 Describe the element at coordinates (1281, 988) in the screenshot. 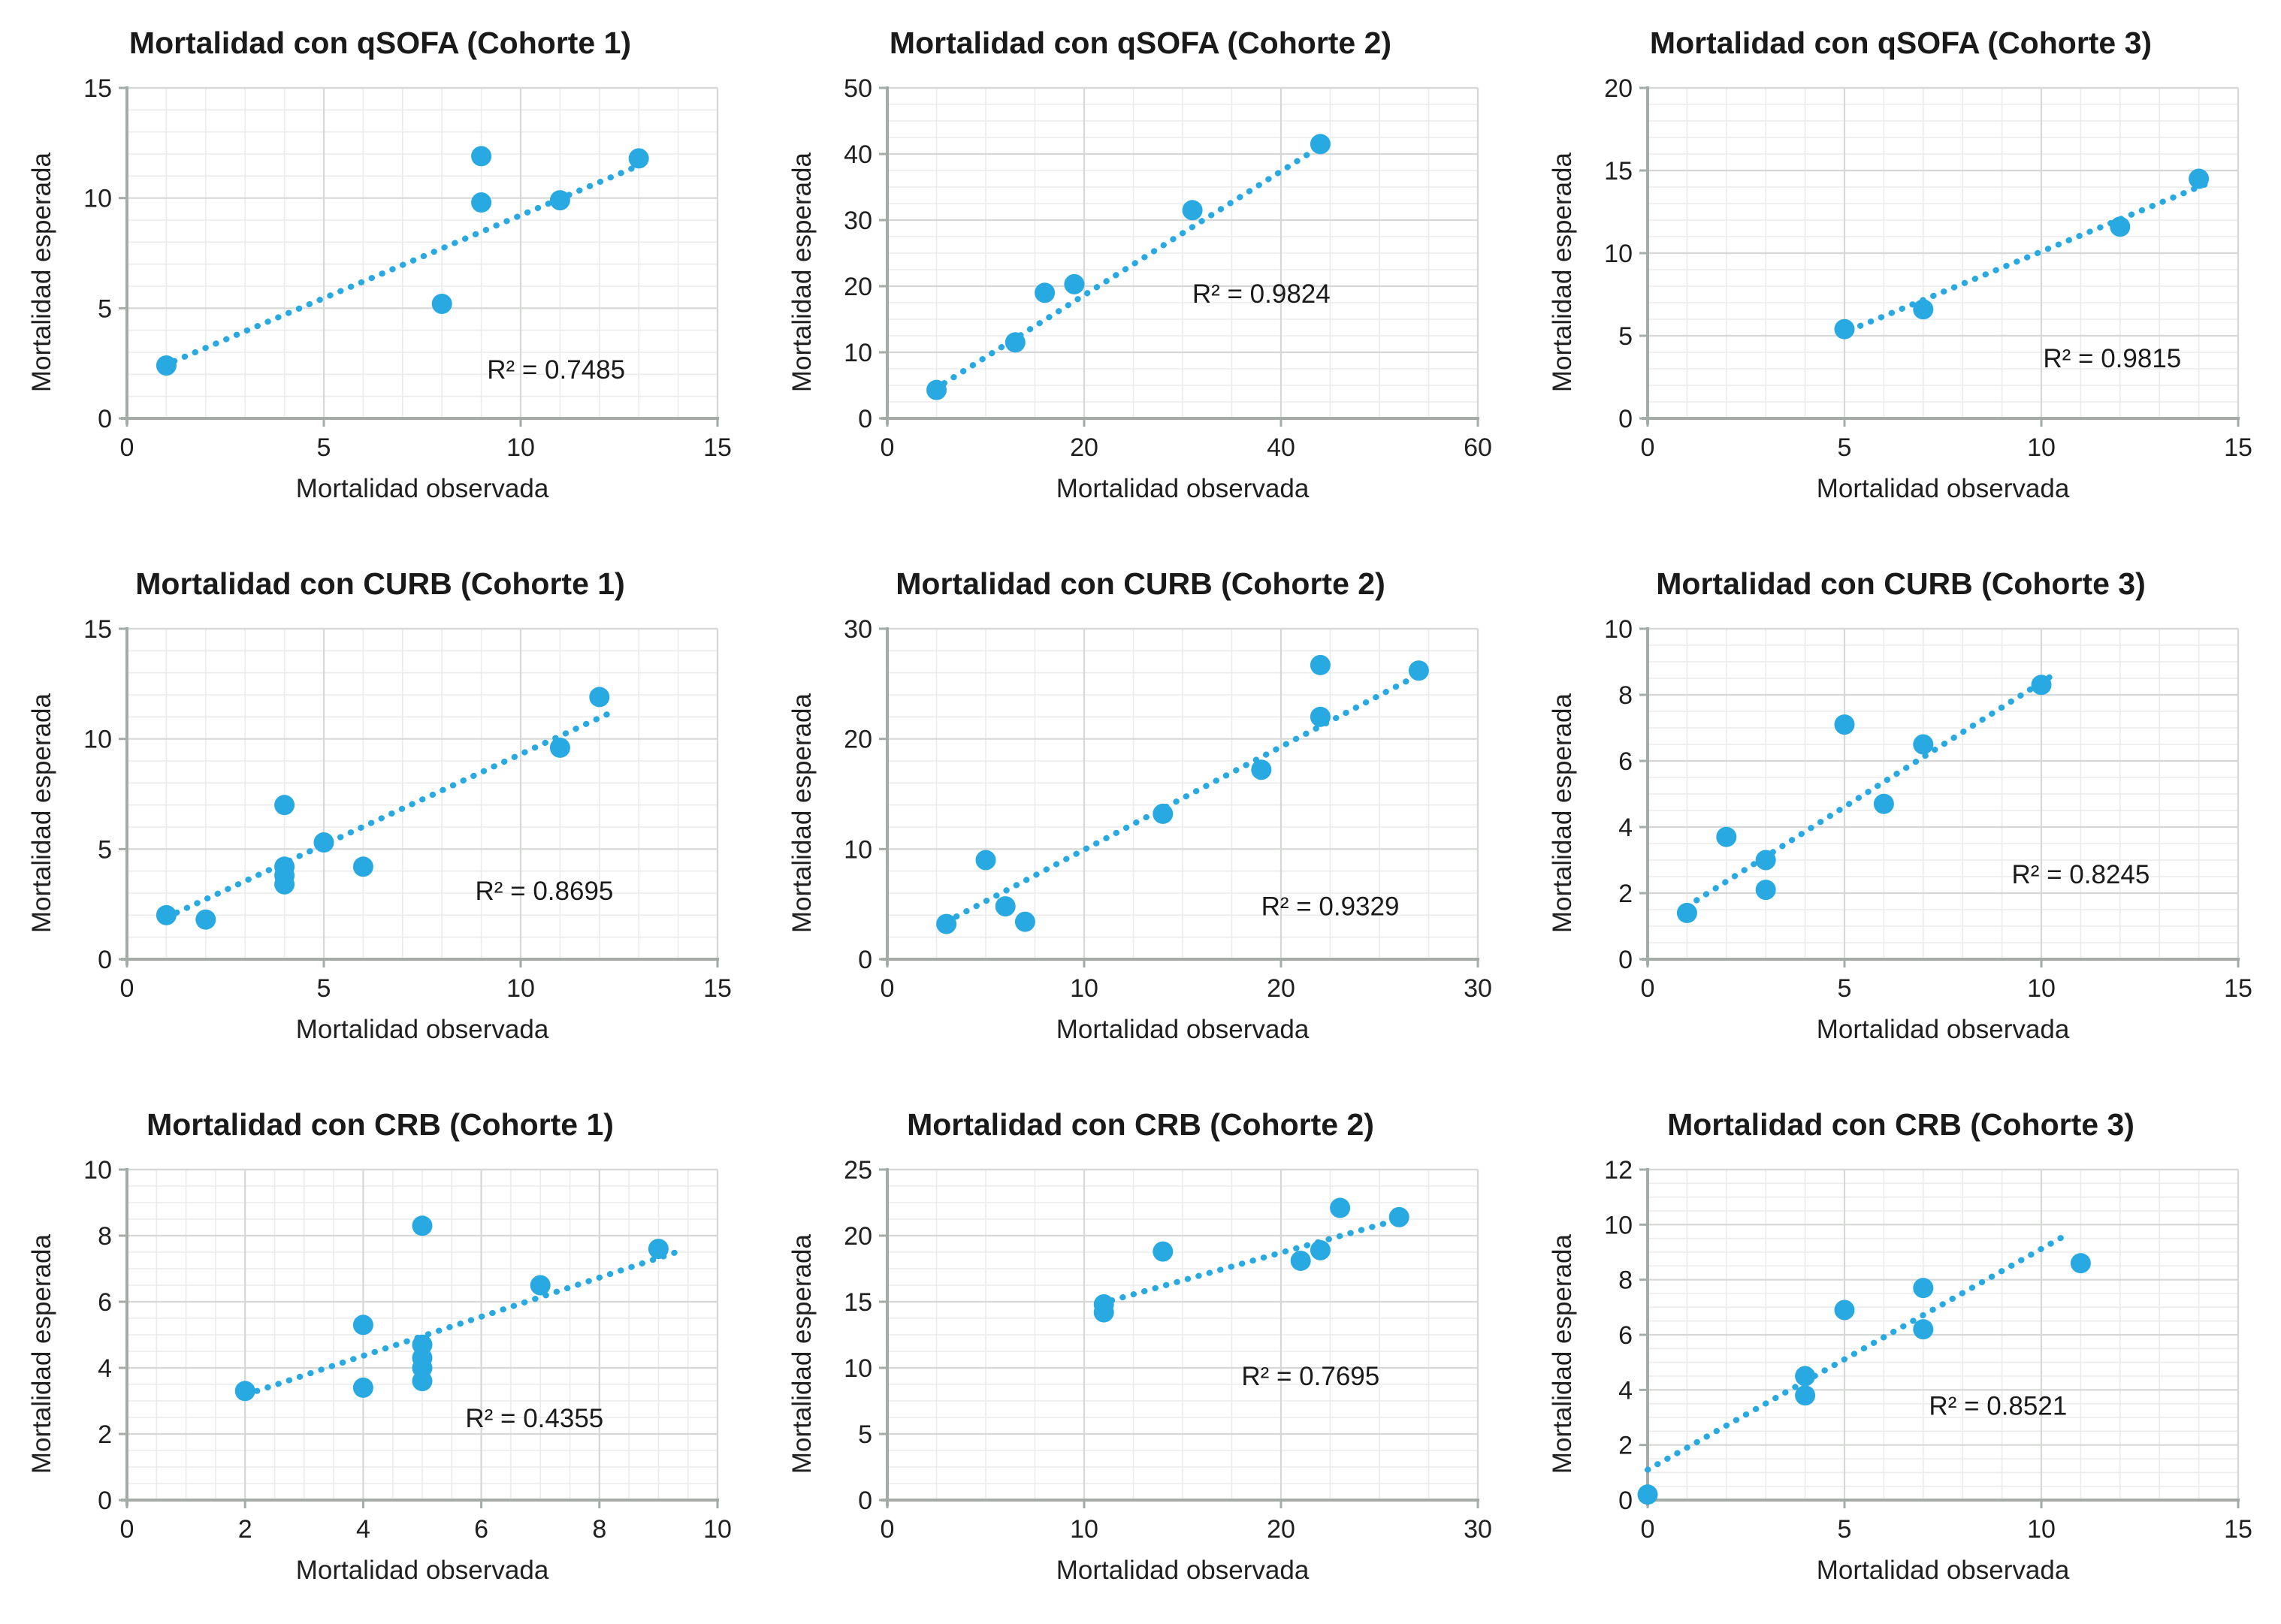

I see `x-tick-label: 20` at that location.